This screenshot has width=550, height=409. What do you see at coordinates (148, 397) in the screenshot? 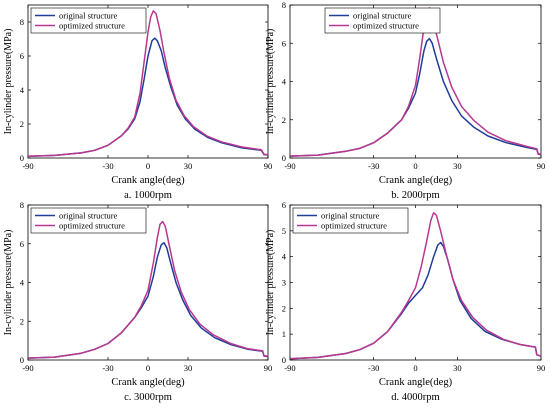
I see `panel-caption: c. 3000rpm` at bounding box center [148, 397].